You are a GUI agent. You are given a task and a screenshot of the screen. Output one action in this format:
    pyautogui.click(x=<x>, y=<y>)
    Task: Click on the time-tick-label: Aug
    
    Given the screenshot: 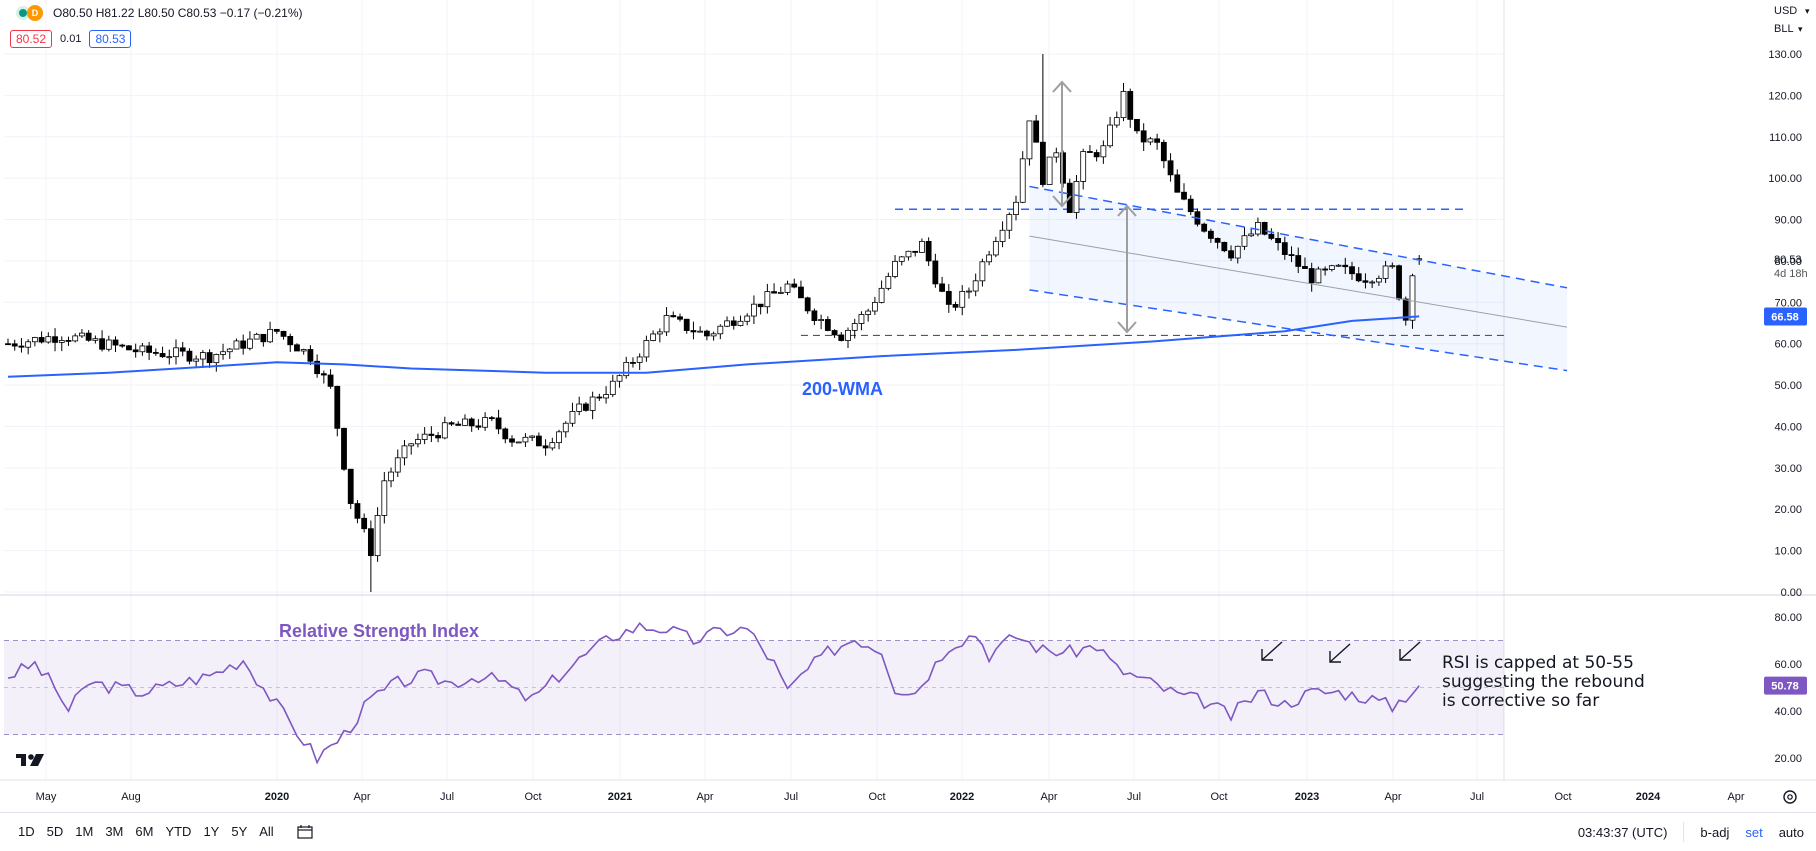 What is the action you would take?
    pyautogui.click(x=131, y=797)
    